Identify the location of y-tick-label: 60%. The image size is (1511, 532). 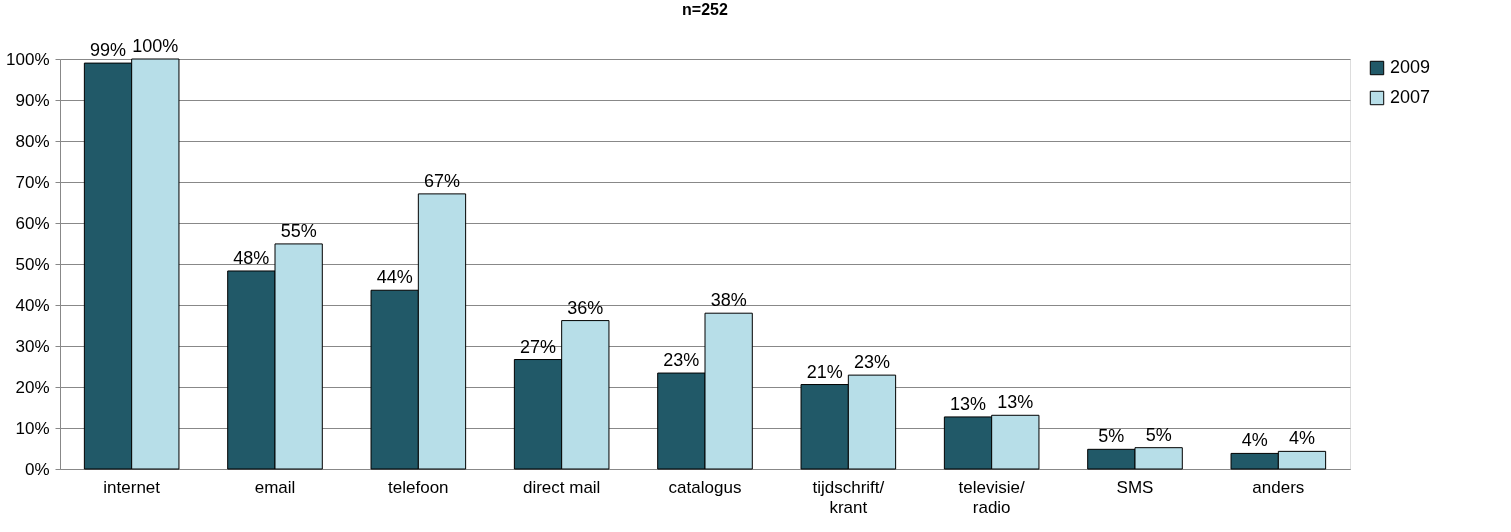
(32, 223).